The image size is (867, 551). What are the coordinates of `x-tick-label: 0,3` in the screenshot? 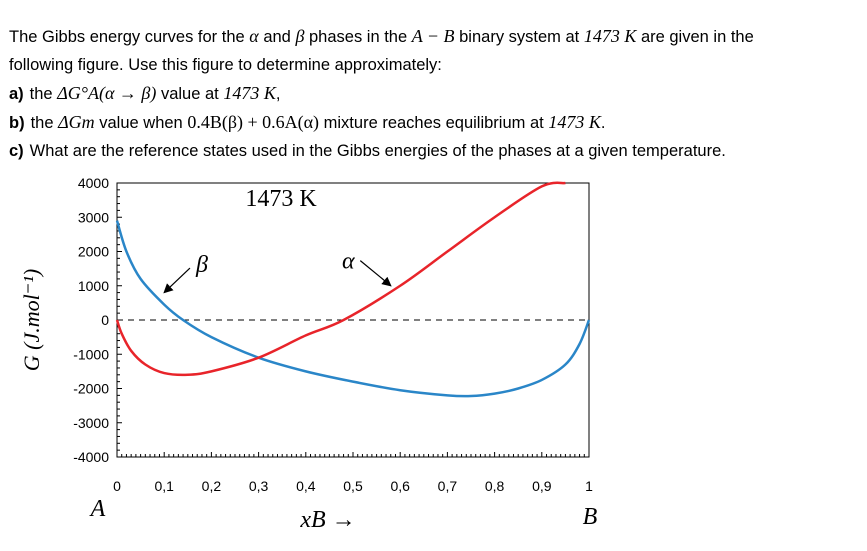 It's located at (259, 486).